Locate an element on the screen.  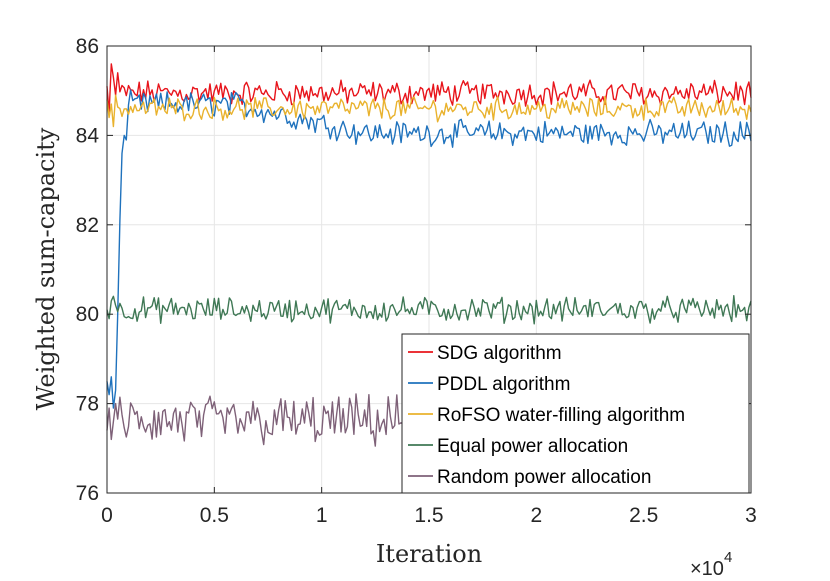
x-tick-label-6: 3 is located at coordinates (751, 515).